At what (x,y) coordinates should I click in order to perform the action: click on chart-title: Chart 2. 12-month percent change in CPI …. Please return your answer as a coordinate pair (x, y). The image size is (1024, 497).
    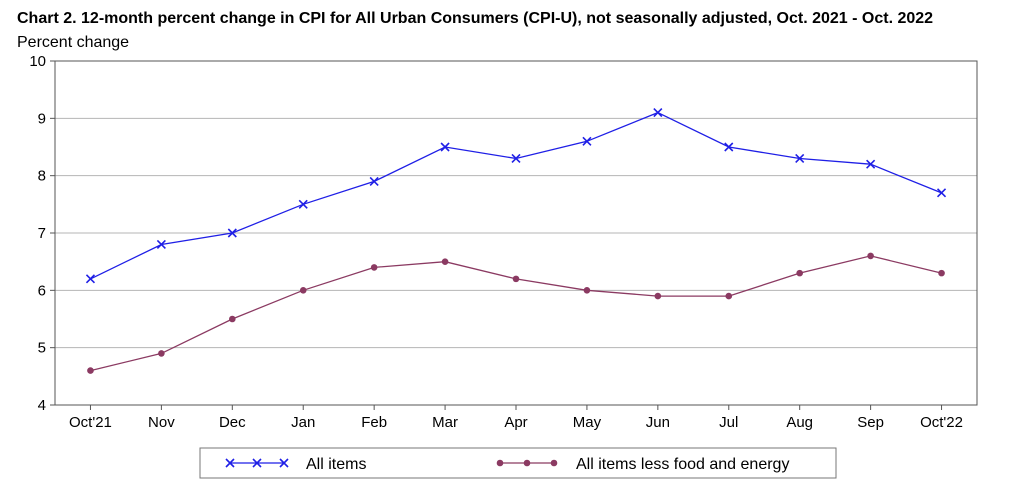
    Looking at the image, I should click on (475, 18).